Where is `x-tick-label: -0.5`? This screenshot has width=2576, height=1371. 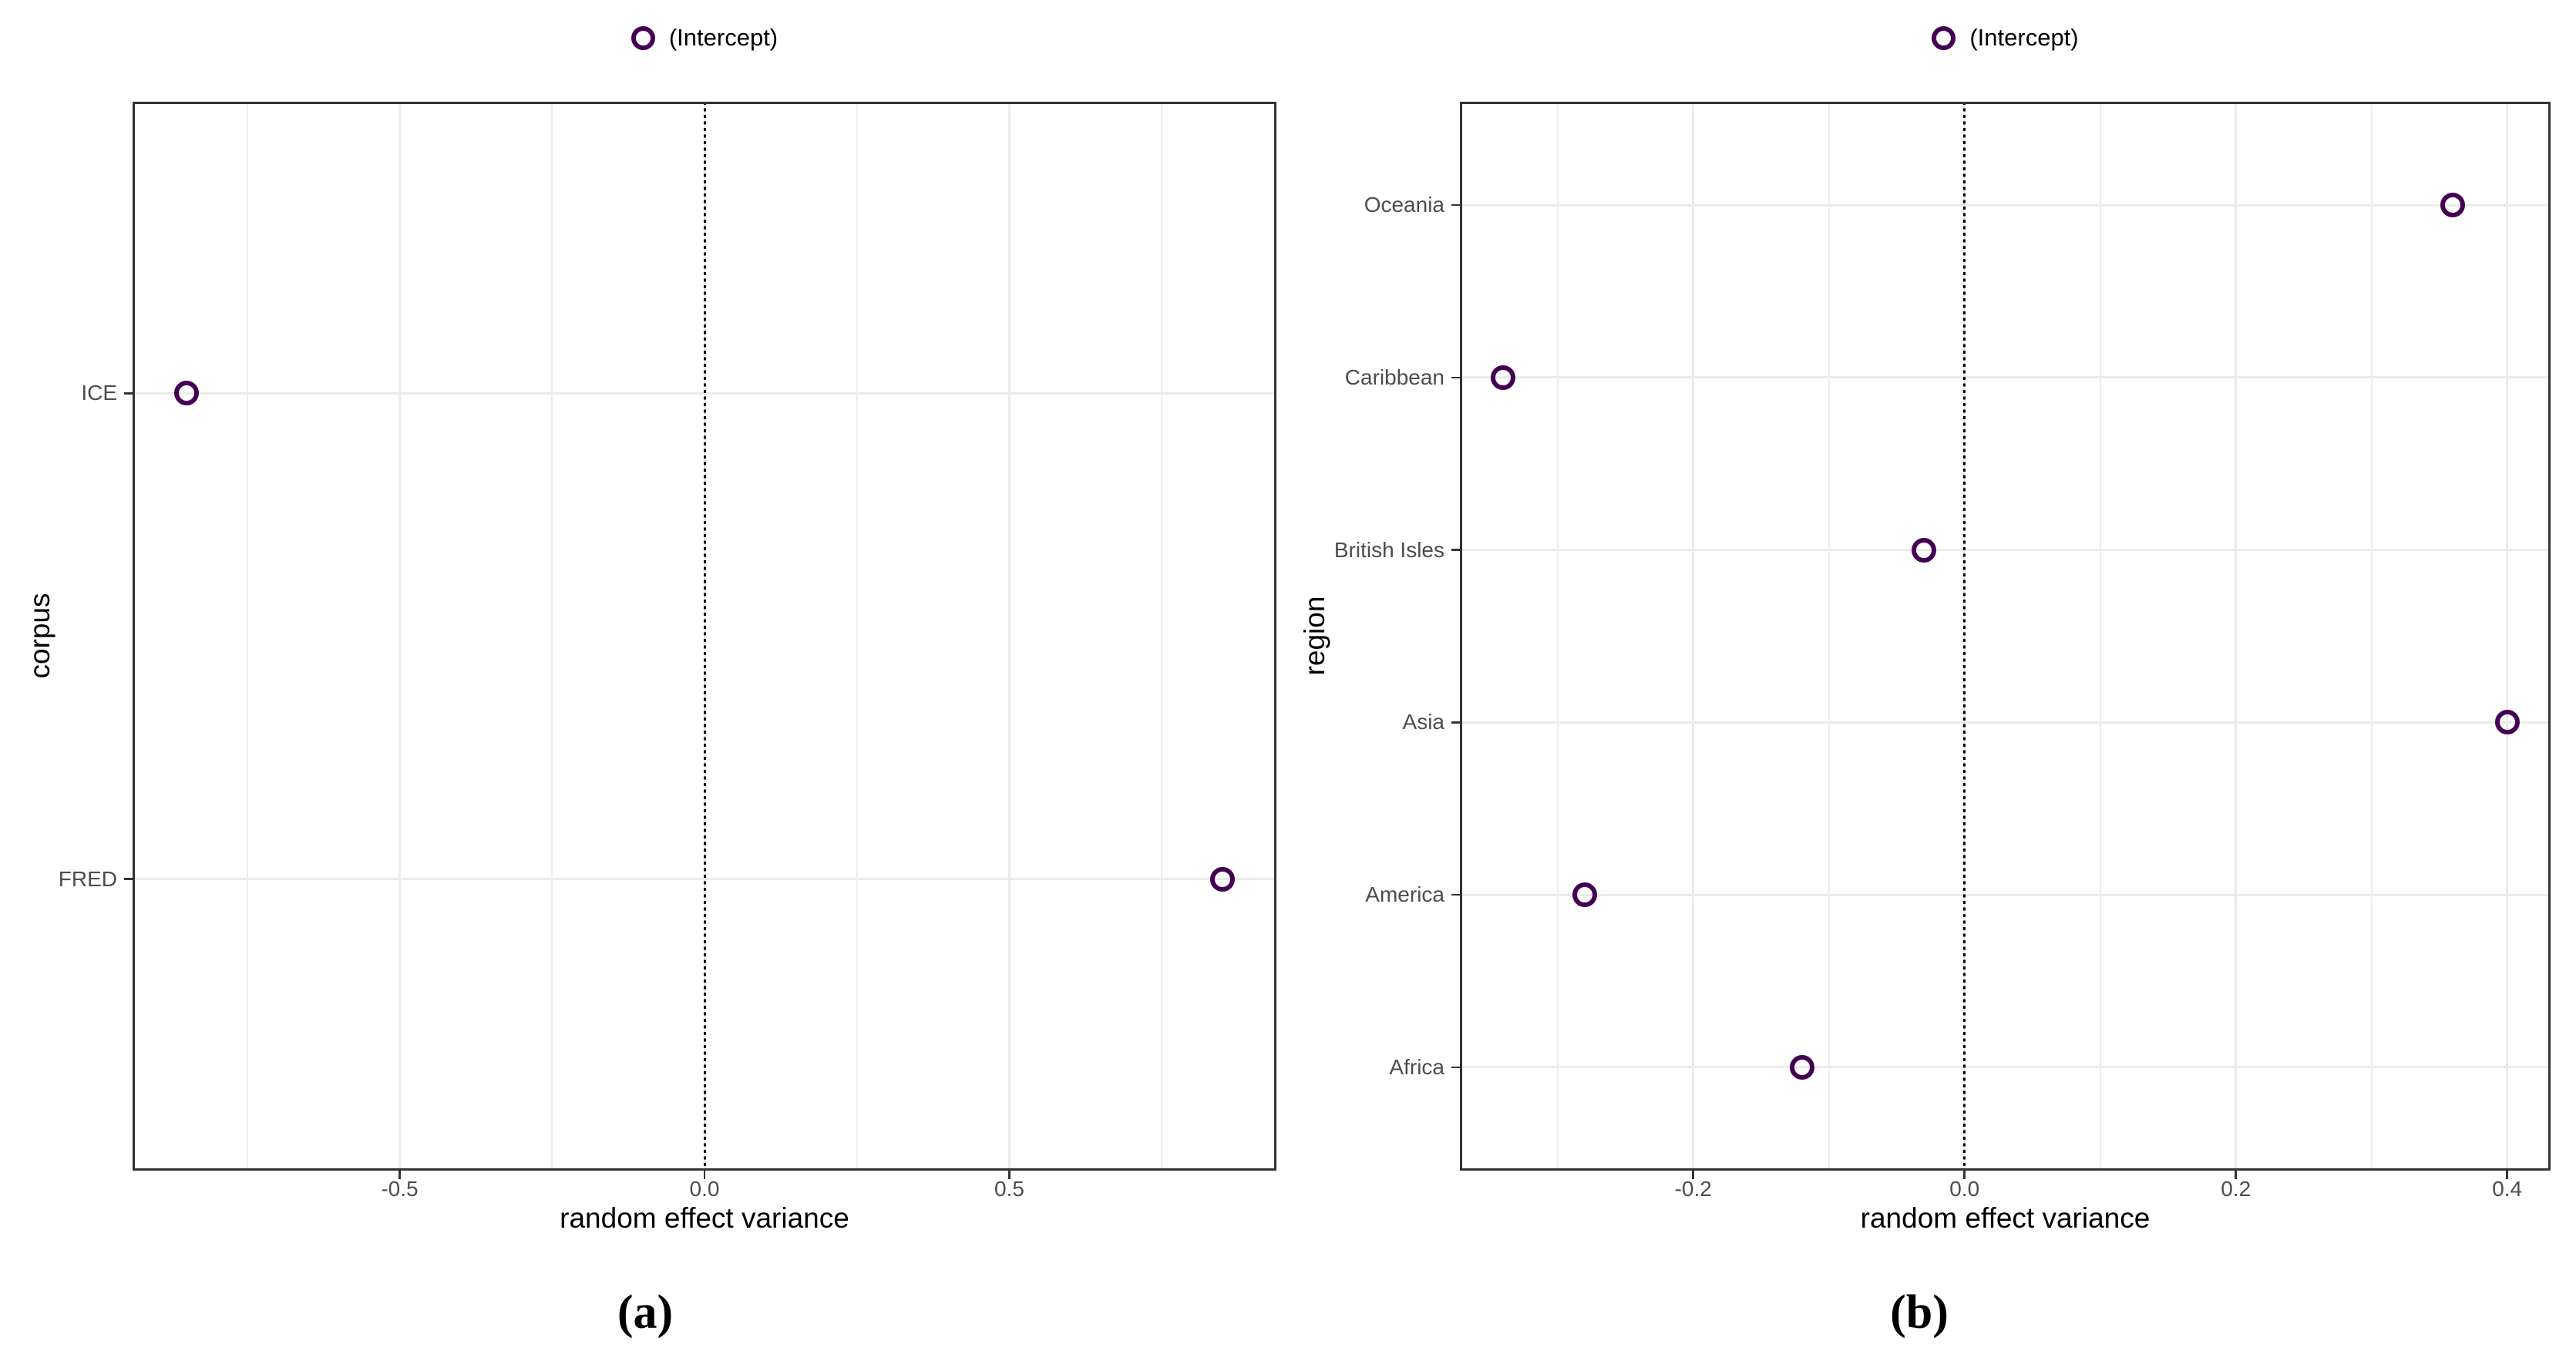 x-tick-label: -0.5 is located at coordinates (400, 1189).